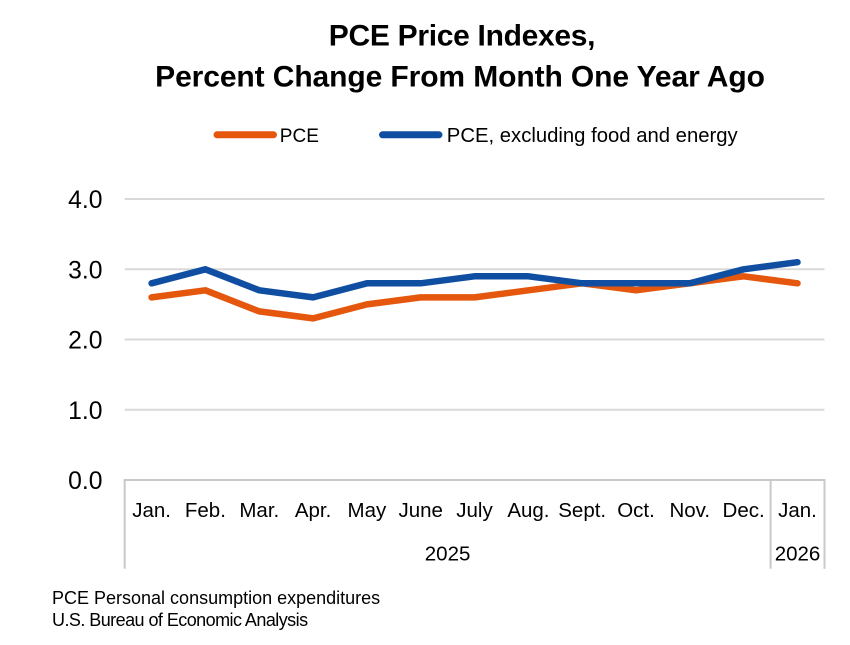 The height and width of the screenshot is (645, 850). What do you see at coordinates (582, 510) in the screenshot?
I see `svg-text: Sept.` at bounding box center [582, 510].